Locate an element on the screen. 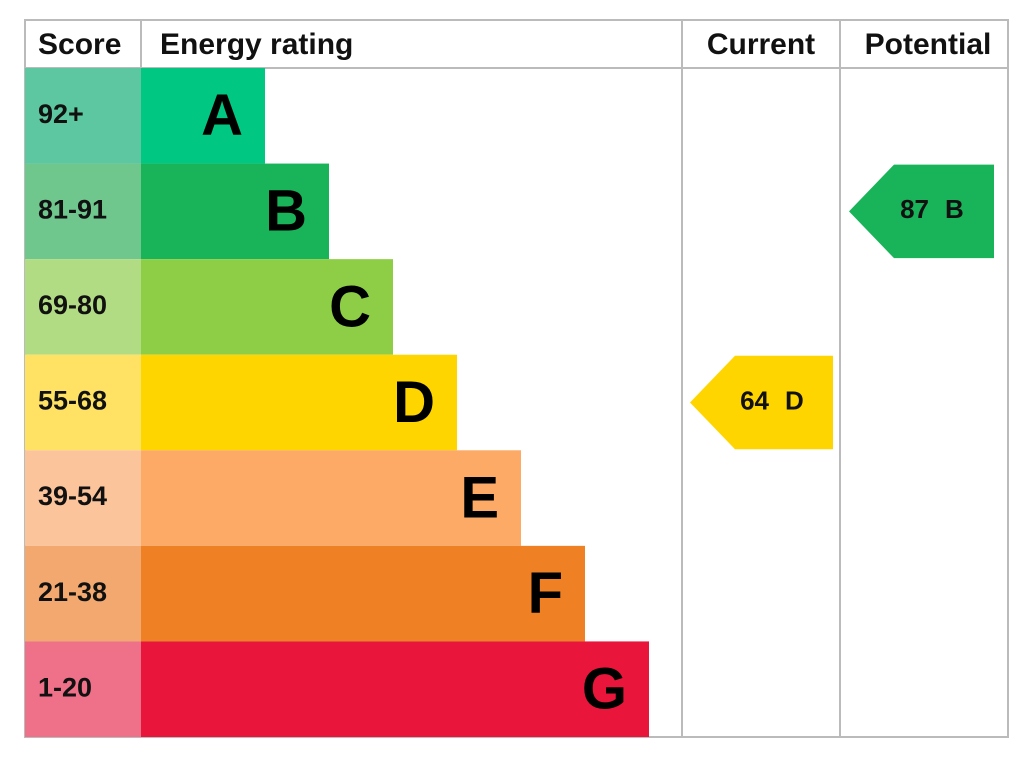 This screenshot has height=768, width=1024. header: Score is located at coordinates (79, 44).